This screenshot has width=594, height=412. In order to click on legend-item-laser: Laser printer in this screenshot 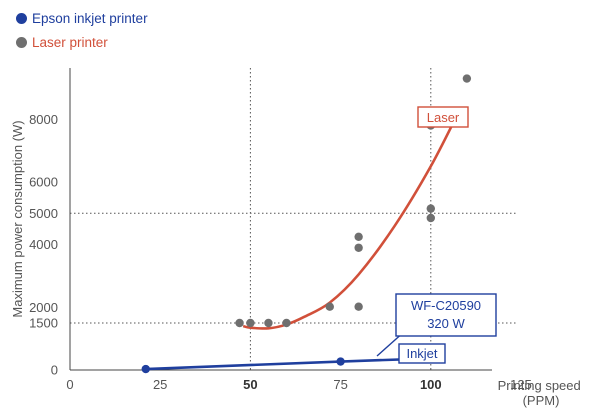, I will do `click(62, 42)`.